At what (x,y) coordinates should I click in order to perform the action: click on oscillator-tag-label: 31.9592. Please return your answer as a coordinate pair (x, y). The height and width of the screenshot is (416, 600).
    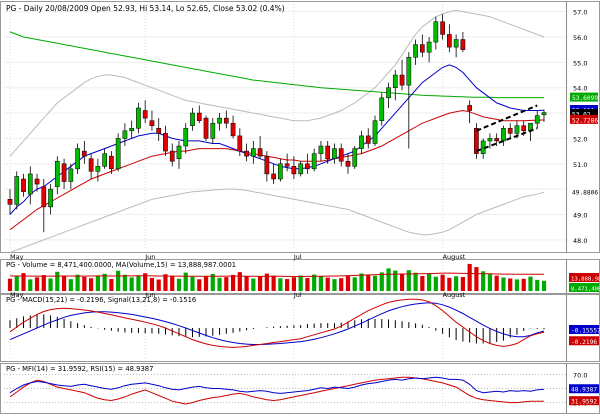
    Looking at the image, I should click on (584, 402).